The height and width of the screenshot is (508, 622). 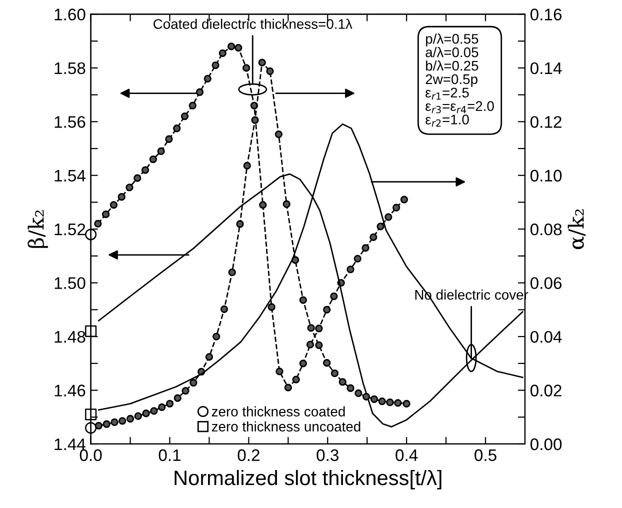 I want to click on y2-tick-label: 0.12, so click(x=546, y=122).